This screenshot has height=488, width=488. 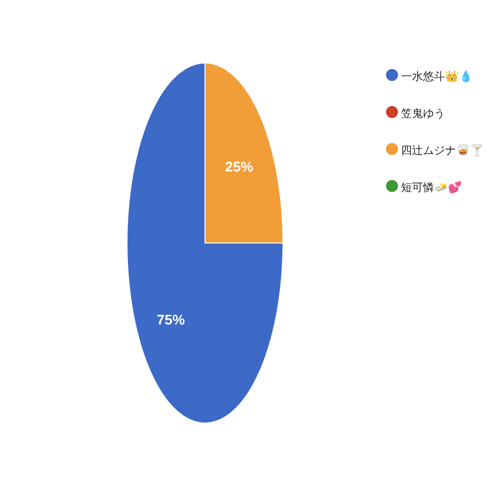 What do you see at coordinates (239, 166) in the screenshot?
I see `data-label: 25%` at bounding box center [239, 166].